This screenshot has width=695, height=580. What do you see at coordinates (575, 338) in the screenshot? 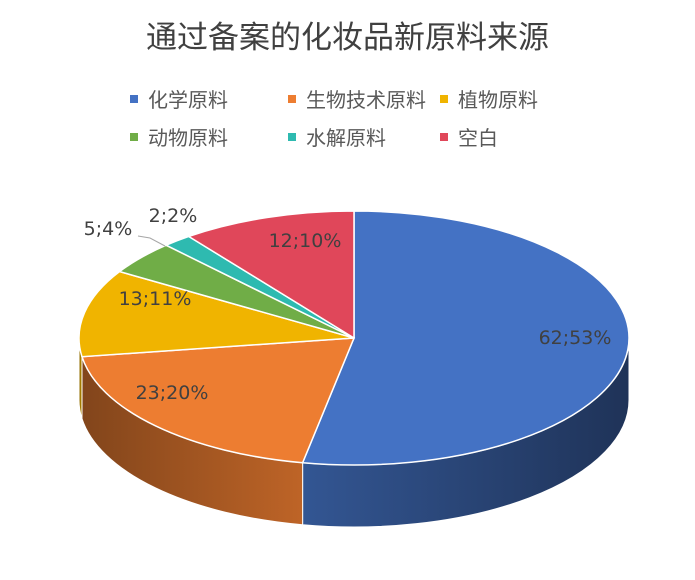
I see `data-label: 62;53%` at bounding box center [575, 338].